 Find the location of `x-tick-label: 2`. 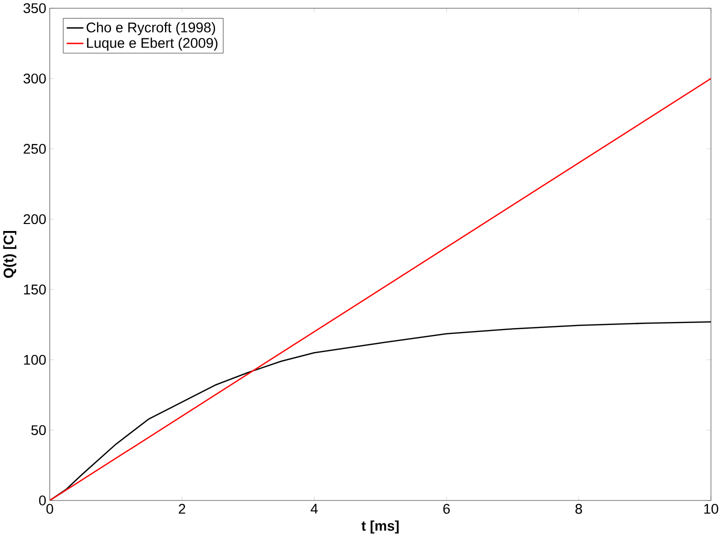

x-tick-label: 2 is located at coordinates (182, 509).